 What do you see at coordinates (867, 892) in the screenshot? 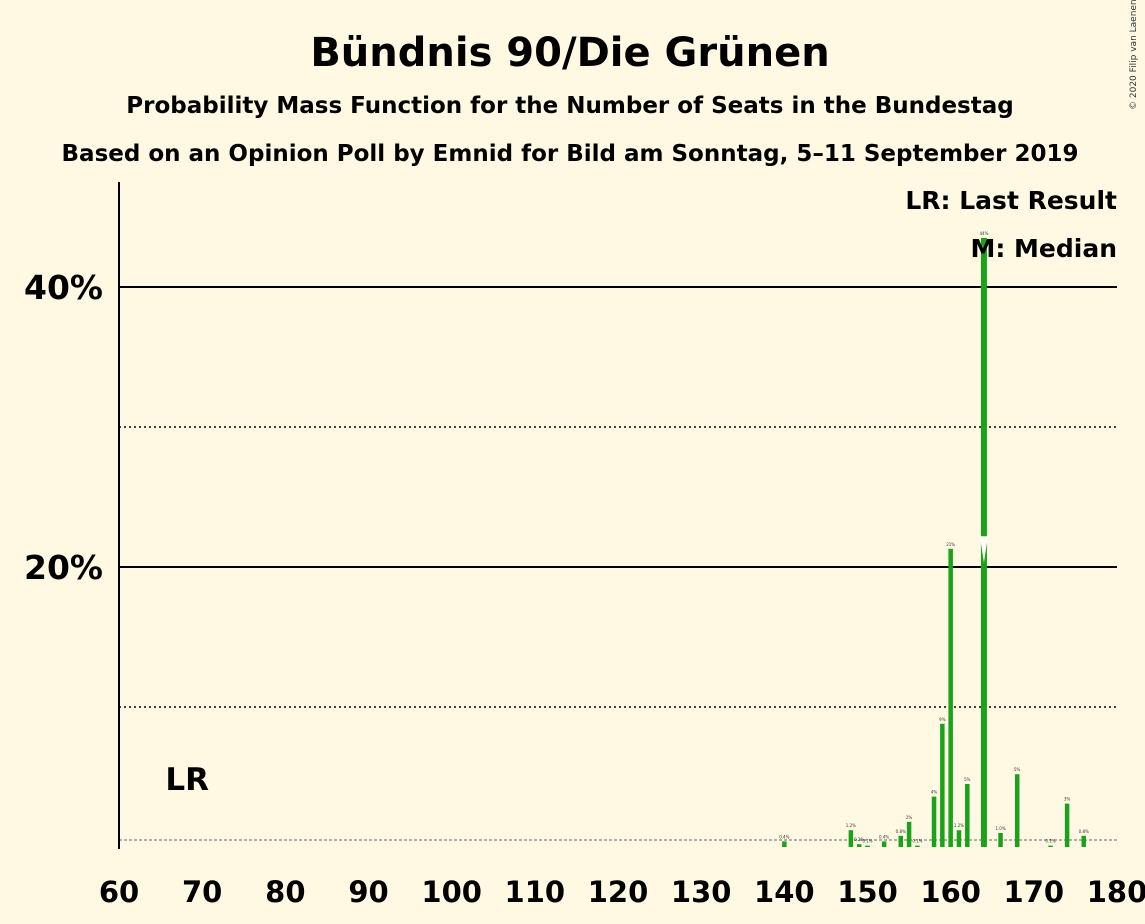
I see `x-tick-label: 150` at bounding box center [867, 892].